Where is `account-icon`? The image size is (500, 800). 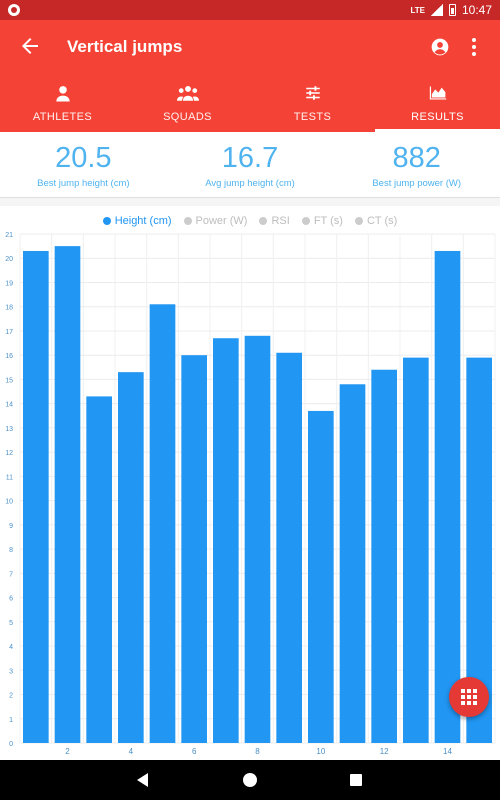
account-icon is located at coordinates (440, 47).